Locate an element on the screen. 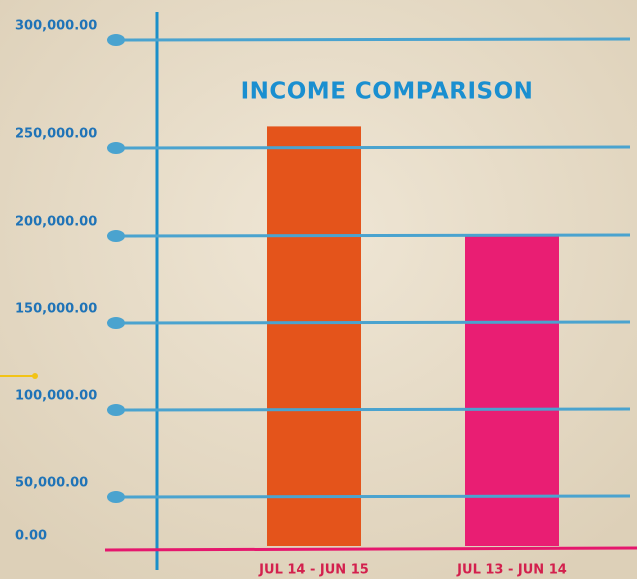 Image resolution: width=637 pixels, height=579 pixels. y-tick-label: 0.00 is located at coordinates (31, 536).